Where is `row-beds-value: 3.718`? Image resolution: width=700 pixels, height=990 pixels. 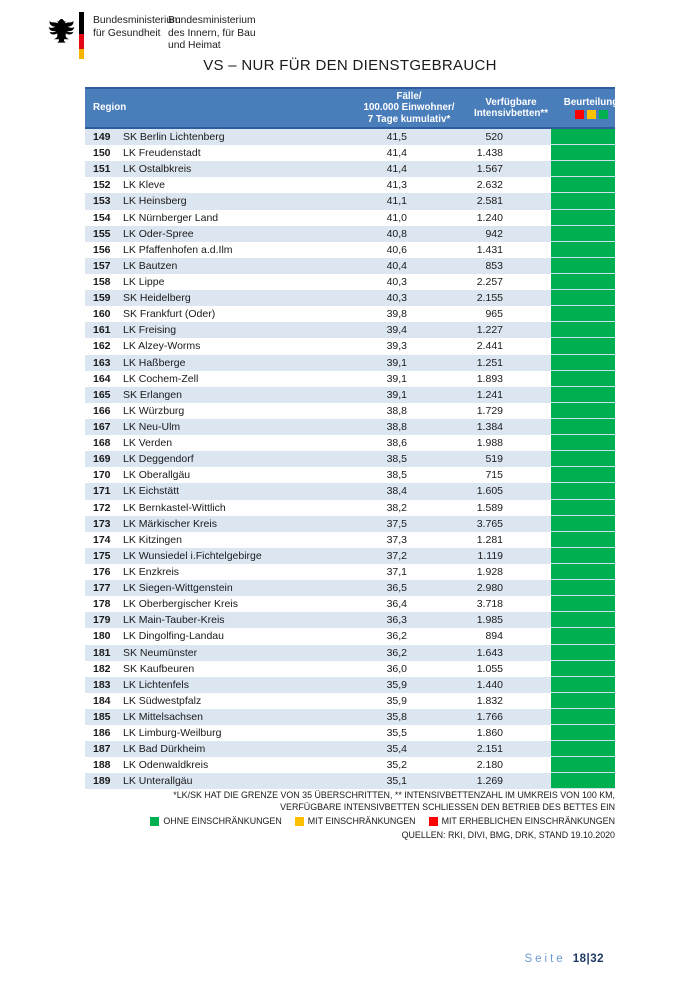
row-beds-value: 3.718 is located at coordinates (489, 604).